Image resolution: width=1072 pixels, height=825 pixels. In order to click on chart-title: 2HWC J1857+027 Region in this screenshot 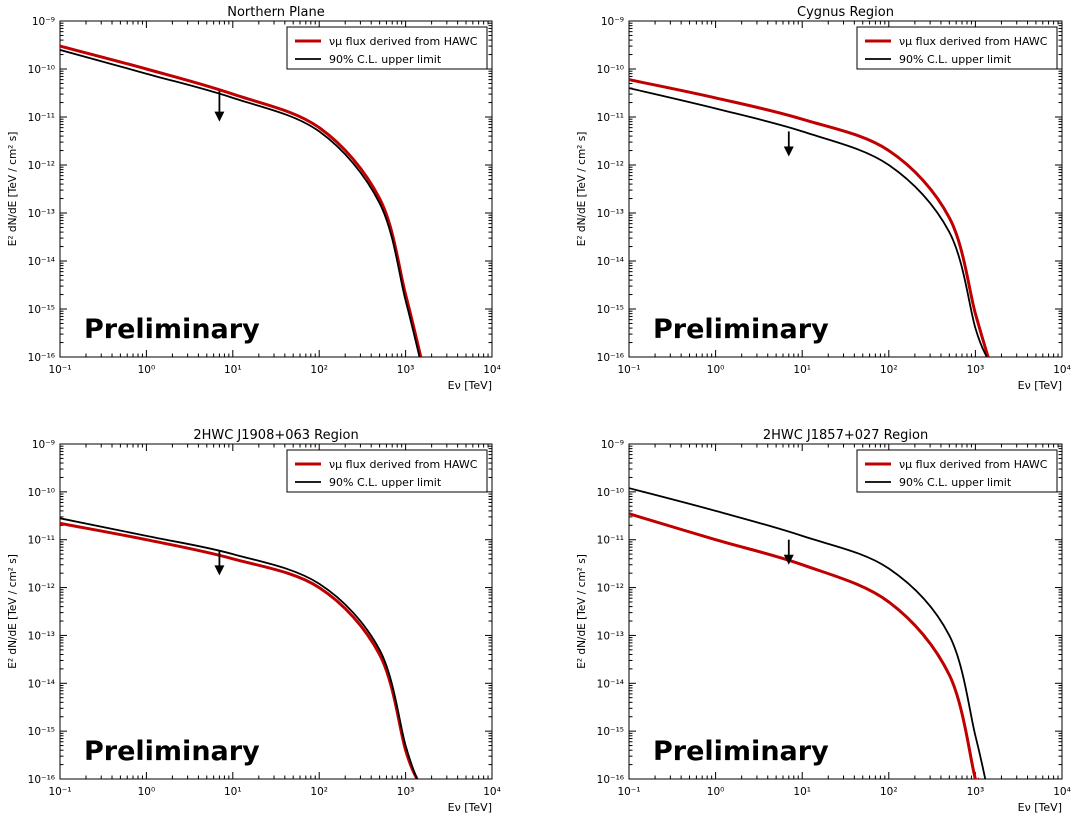, I will do `click(845, 435)`.